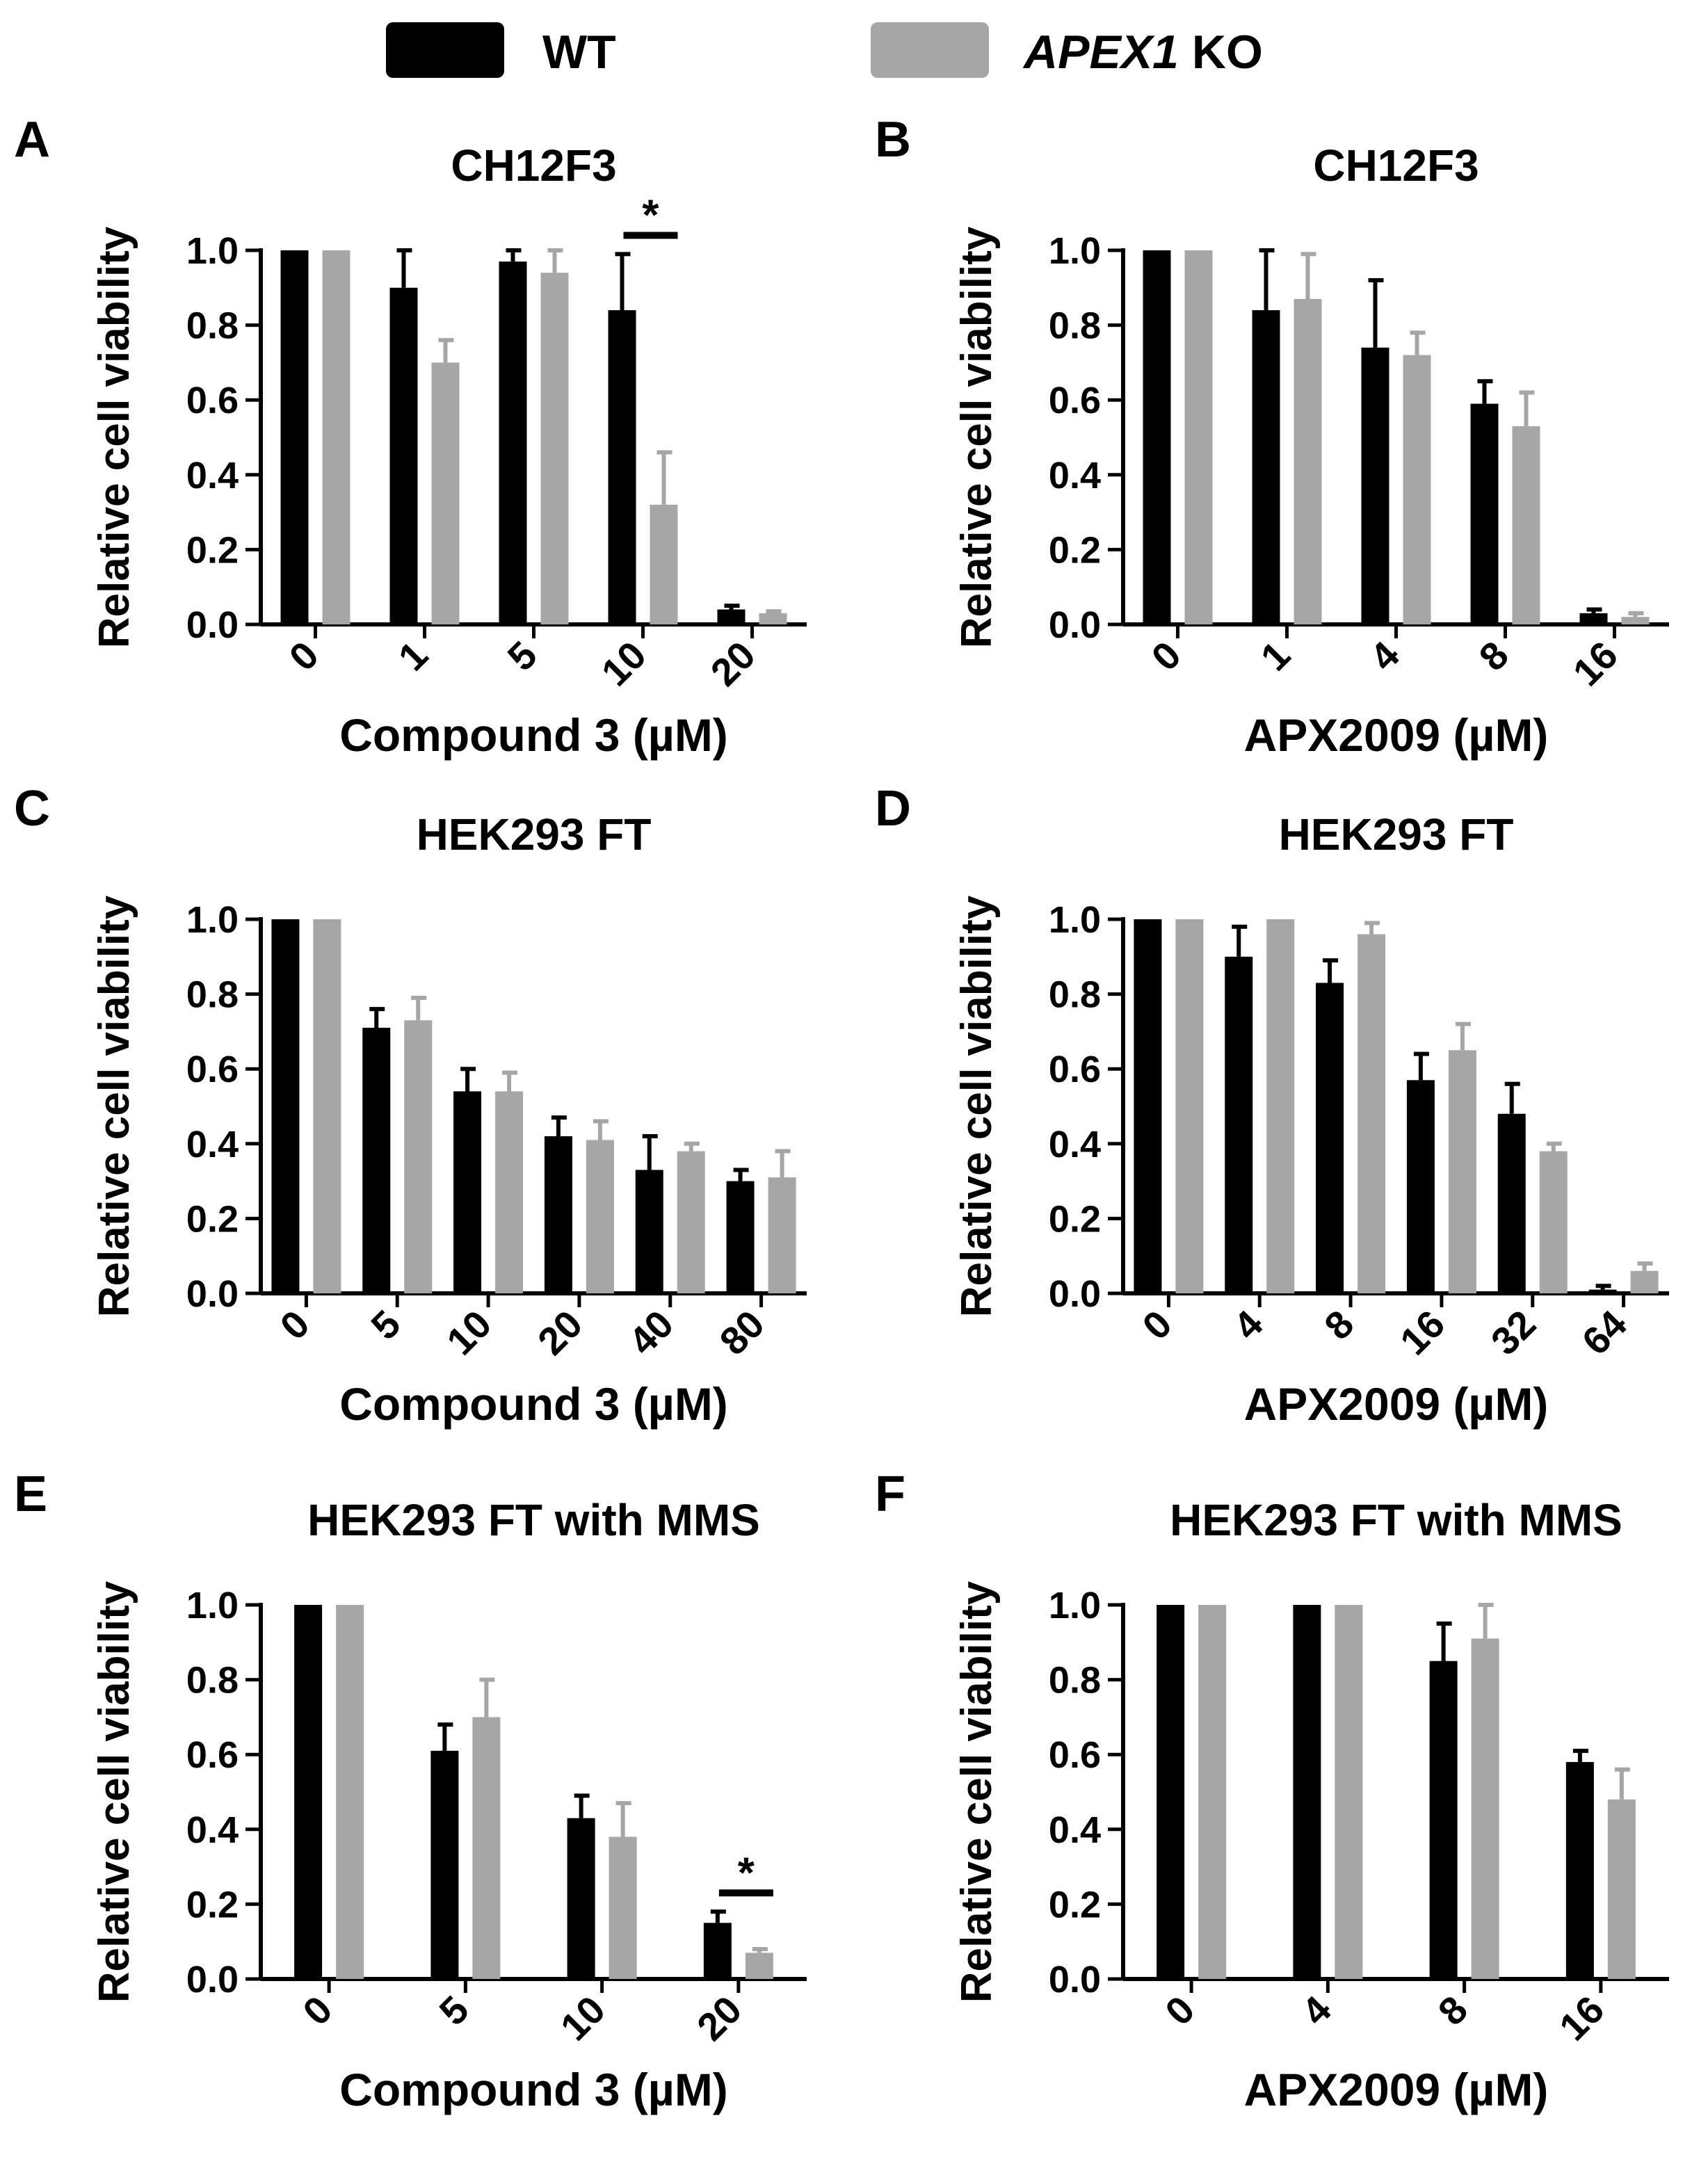 This screenshot has height=2157, width=1708. Describe the element at coordinates (1396, 1520) in the screenshot. I see `panel-title-f: HEK293 FT with MMS` at that location.